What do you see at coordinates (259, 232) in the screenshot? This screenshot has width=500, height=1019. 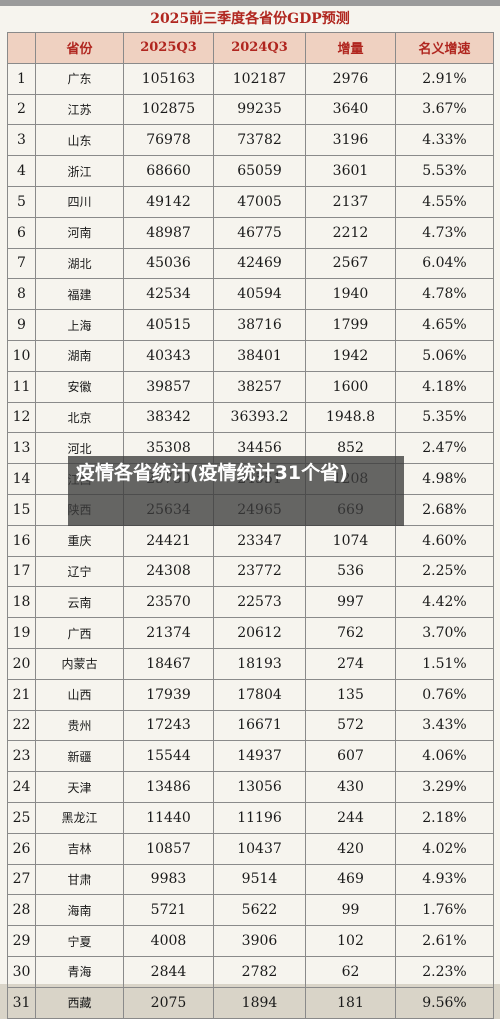 I see `cell-2024q3: 46775` at bounding box center [259, 232].